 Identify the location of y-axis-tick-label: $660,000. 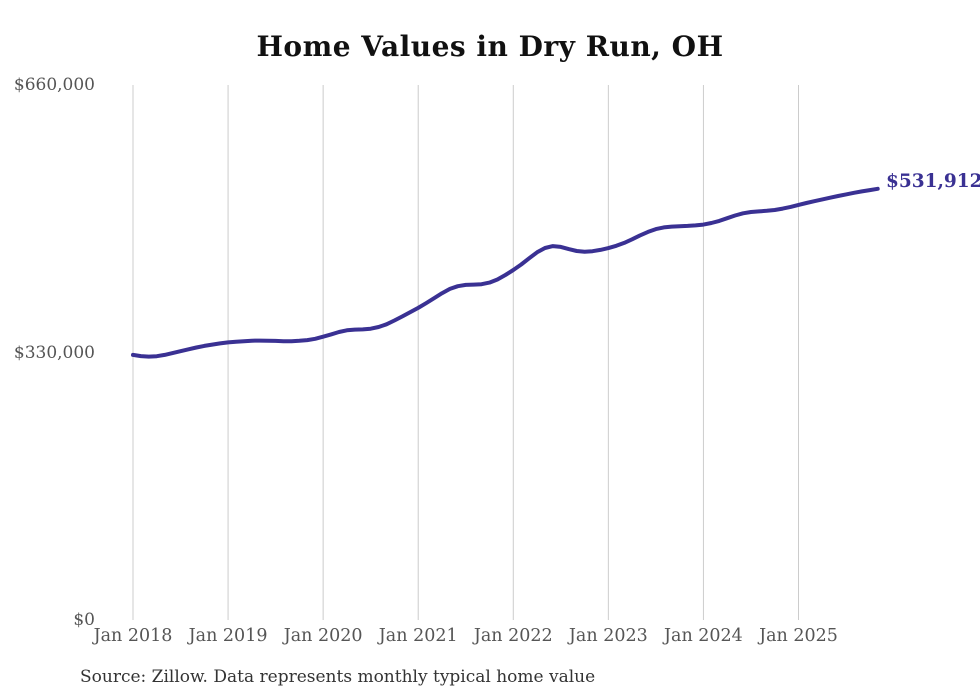
(54, 85).